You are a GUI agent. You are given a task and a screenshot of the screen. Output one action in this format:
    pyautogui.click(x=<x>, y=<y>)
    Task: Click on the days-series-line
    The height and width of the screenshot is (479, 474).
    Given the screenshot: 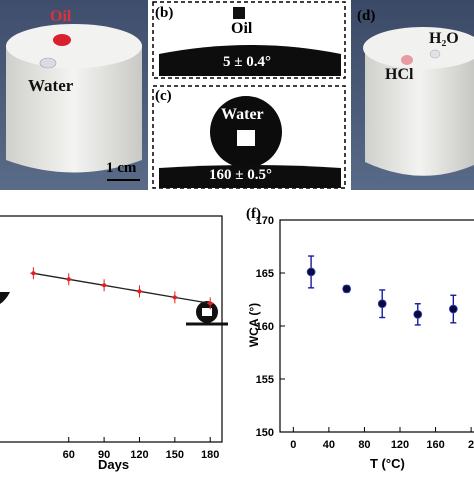 What is the action you would take?
    pyautogui.click(x=122, y=288)
    